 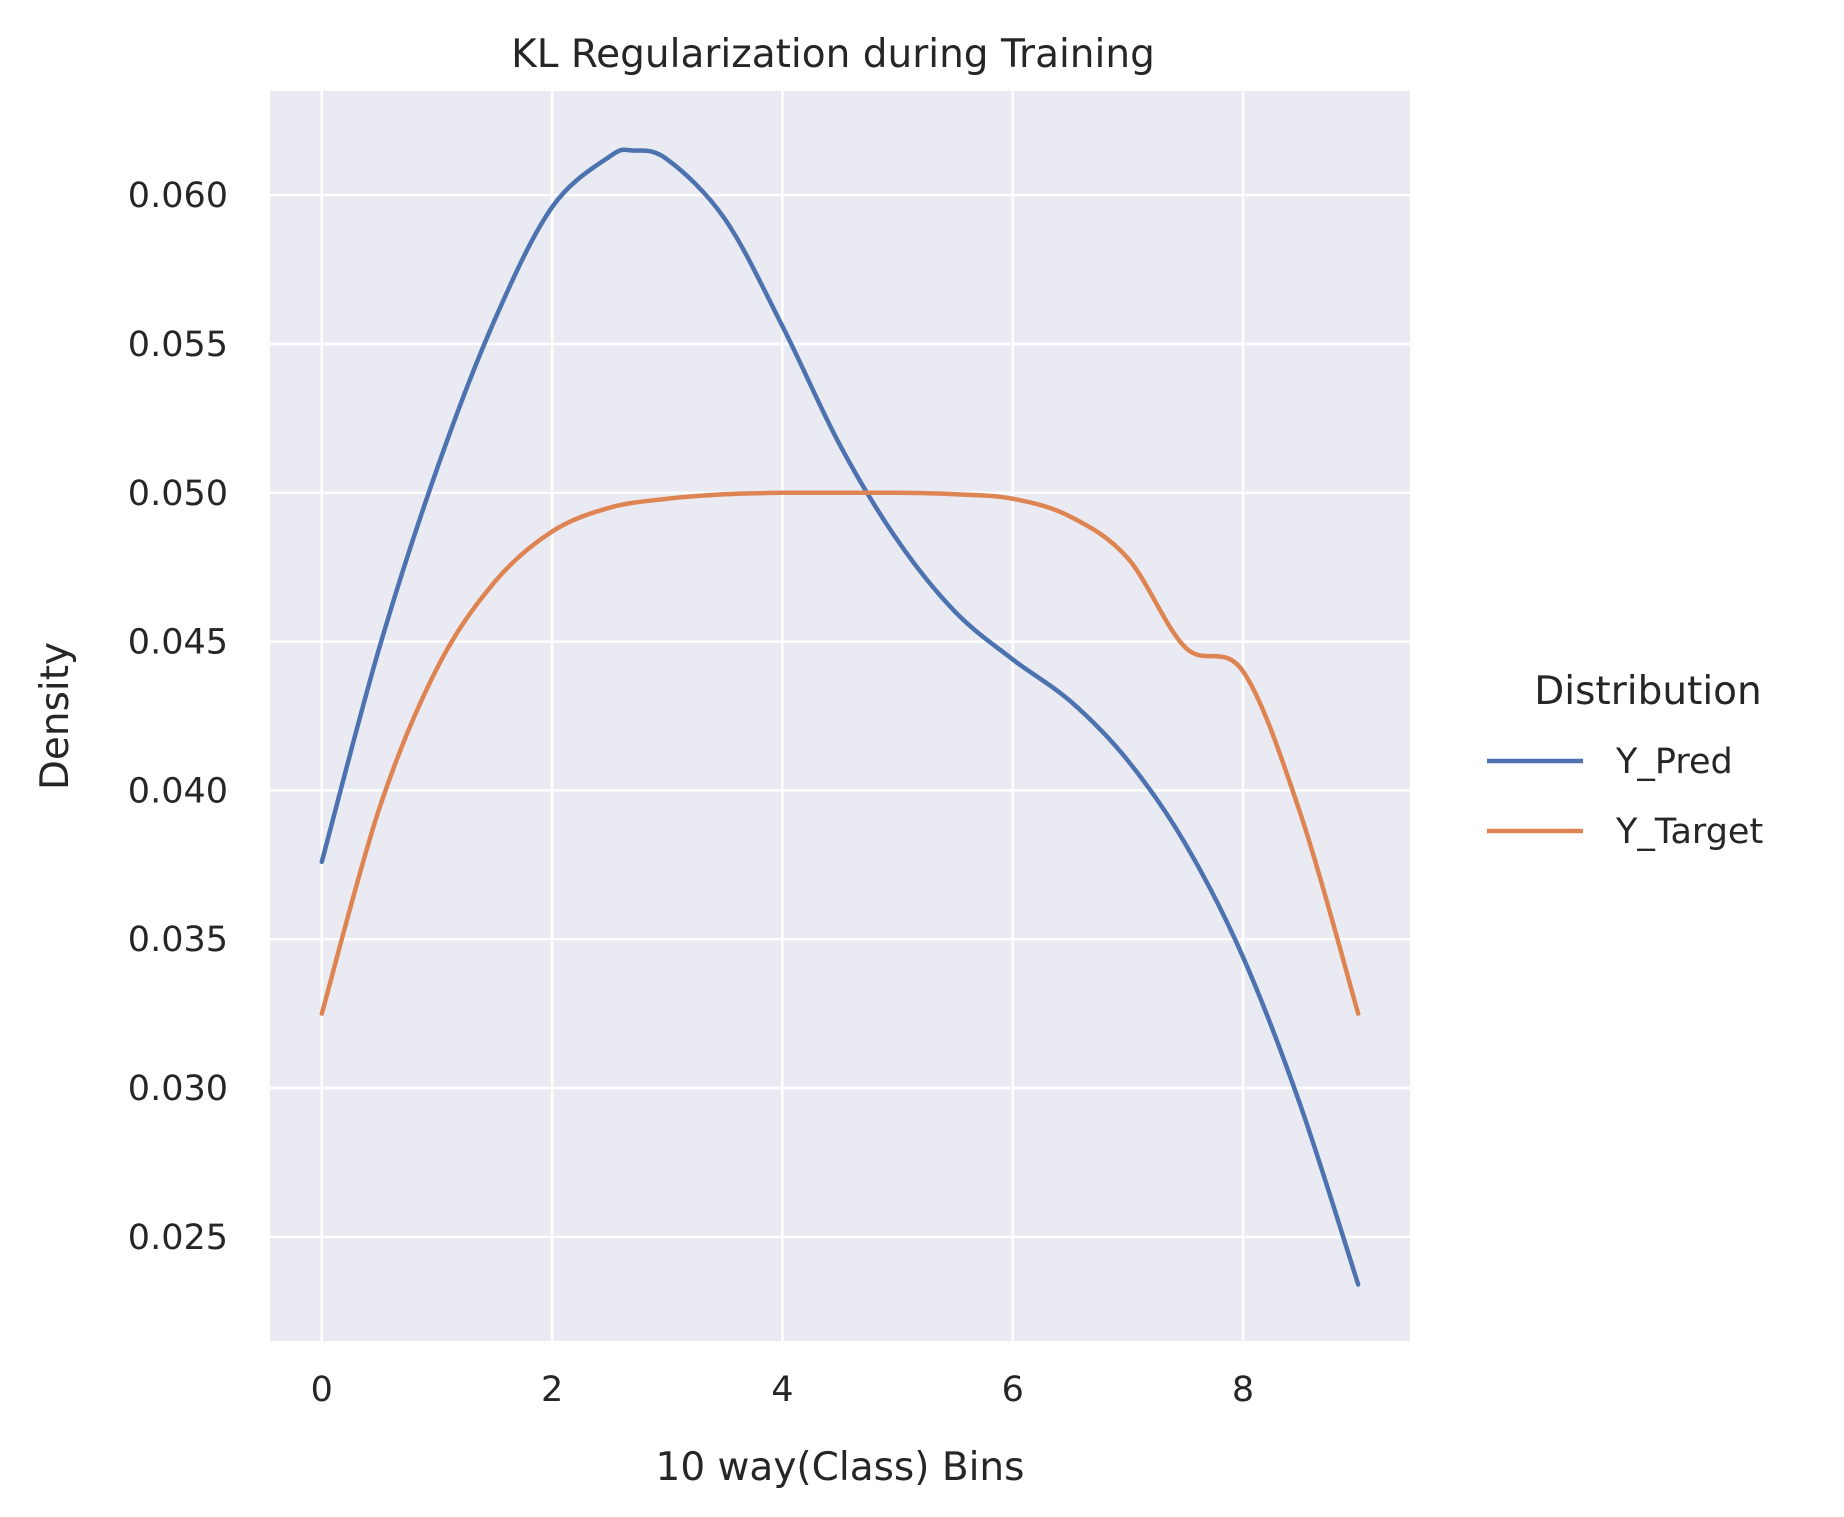 What do you see at coordinates (178, 643) in the screenshot?
I see `y-tick-label: 0.045` at bounding box center [178, 643].